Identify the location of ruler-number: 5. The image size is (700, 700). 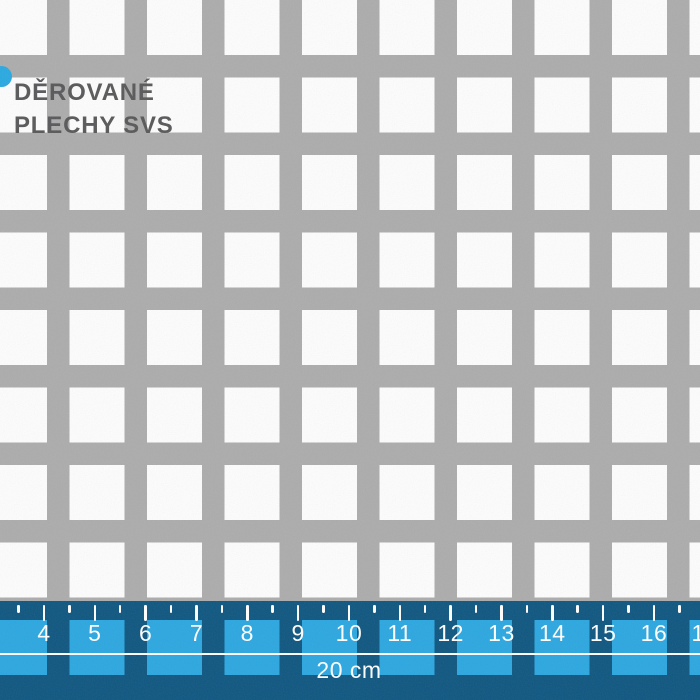
(95, 633).